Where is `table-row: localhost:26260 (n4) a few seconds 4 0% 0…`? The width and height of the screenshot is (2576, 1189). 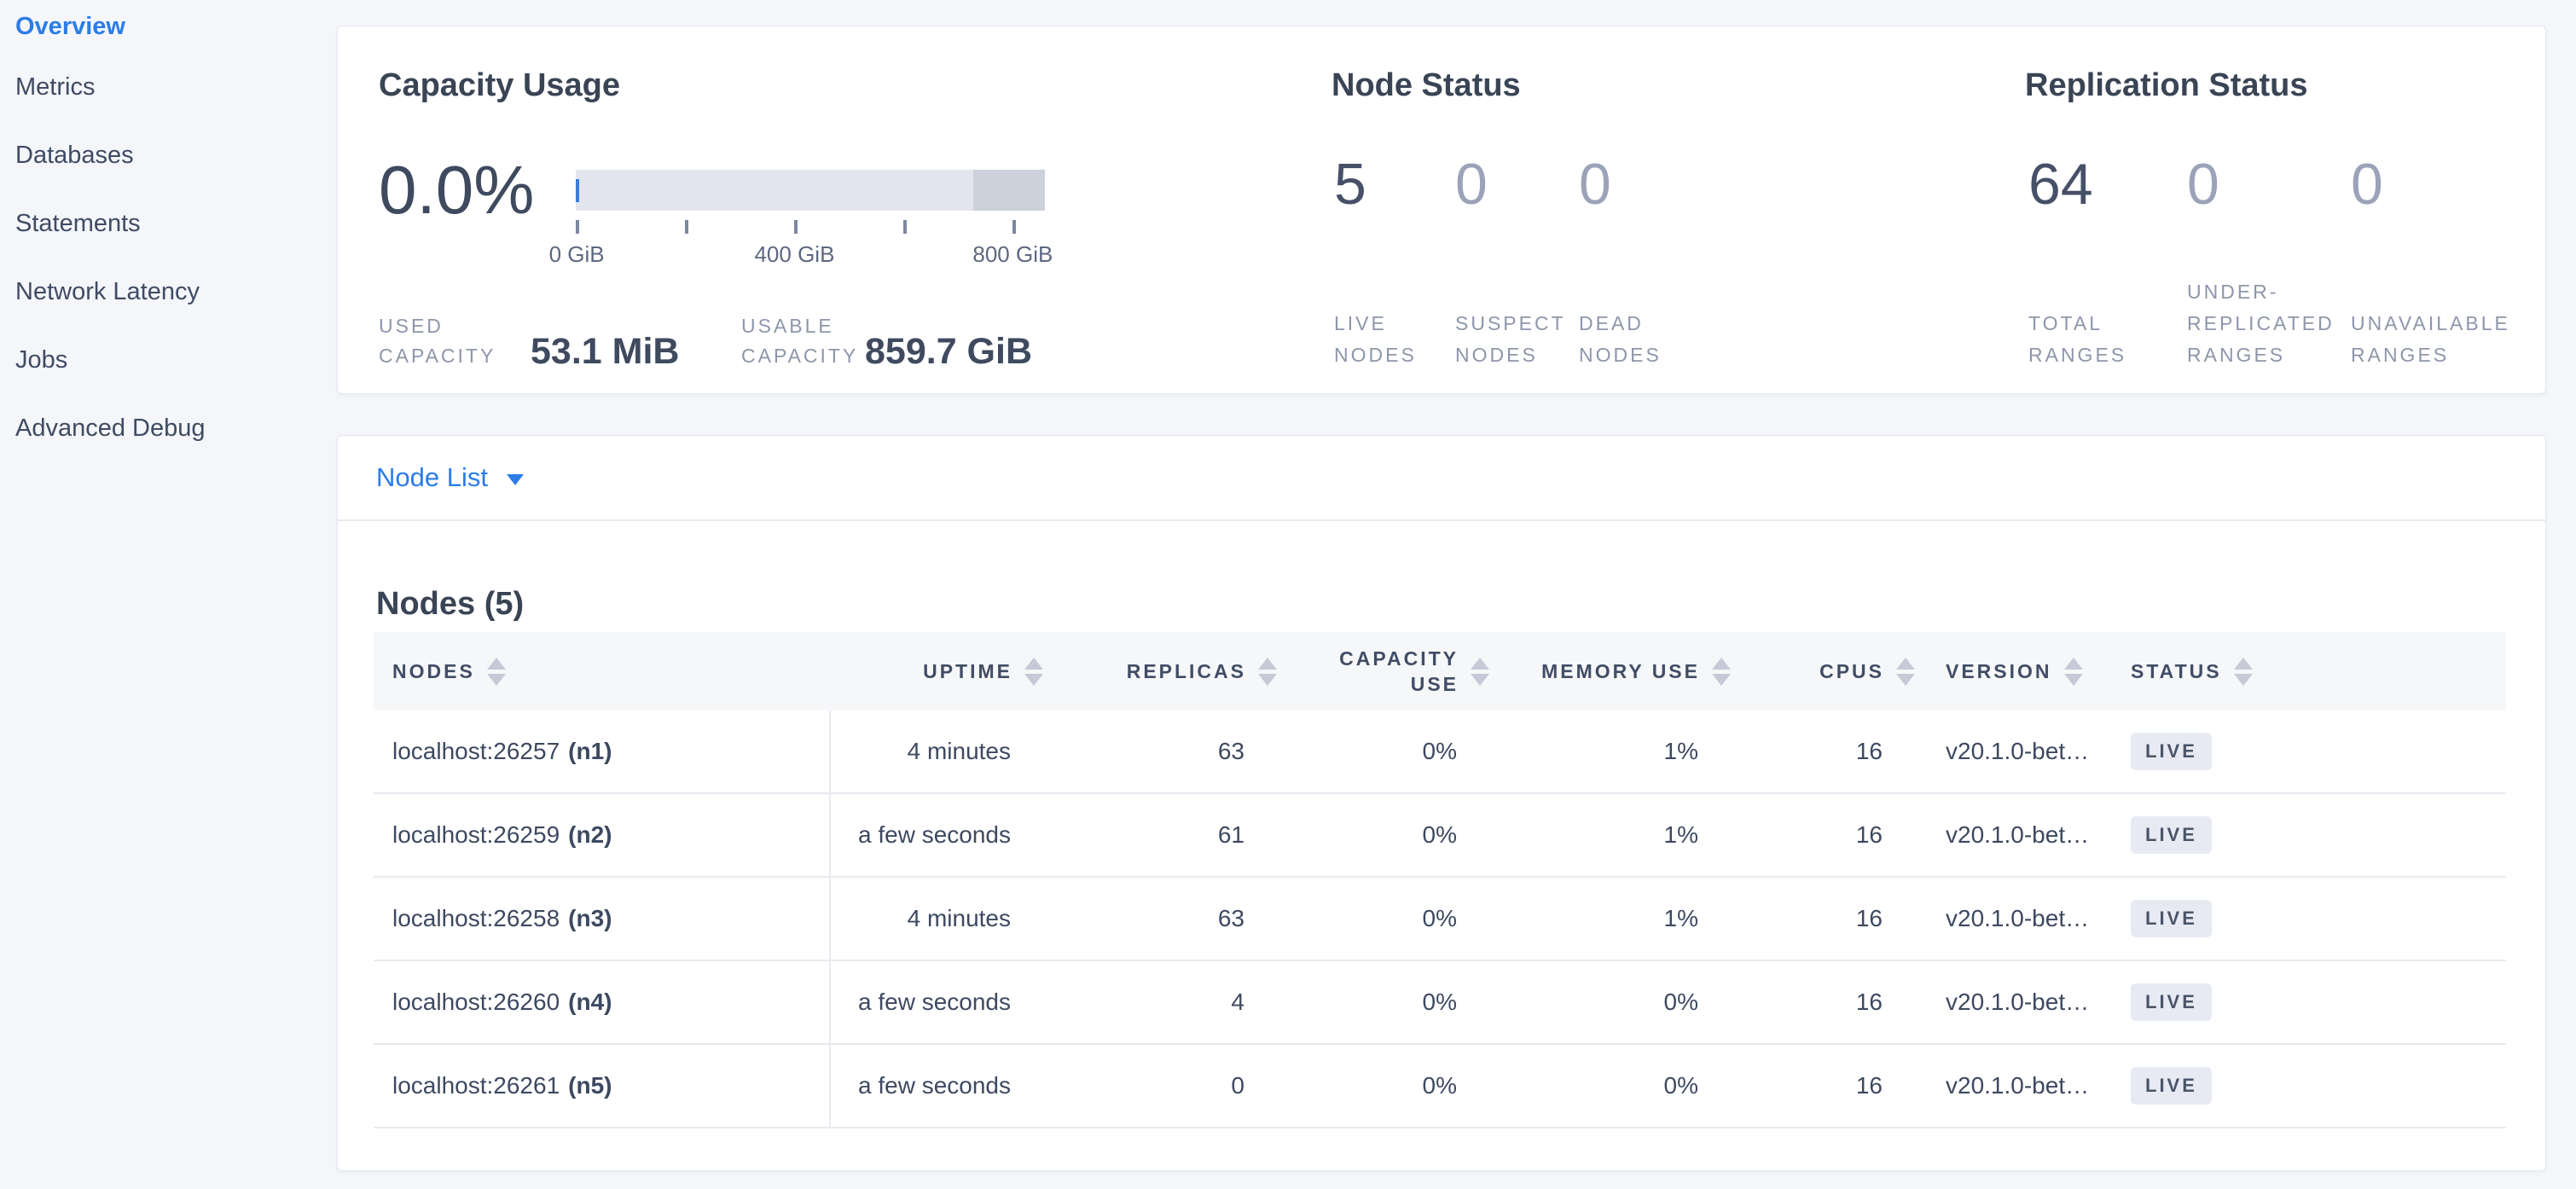
table-row: localhost:26260 (n4) a few seconds 4 0% 0… is located at coordinates (1440, 1003).